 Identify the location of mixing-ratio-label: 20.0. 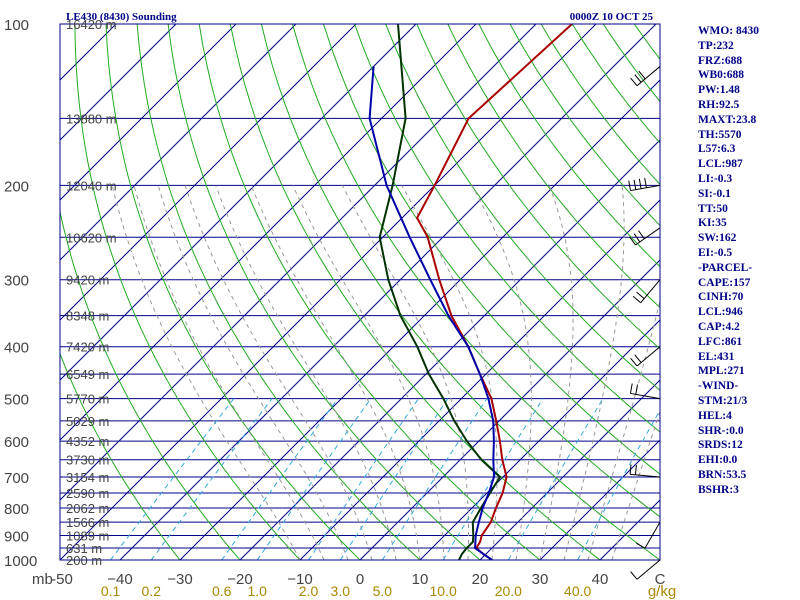
(508, 591).